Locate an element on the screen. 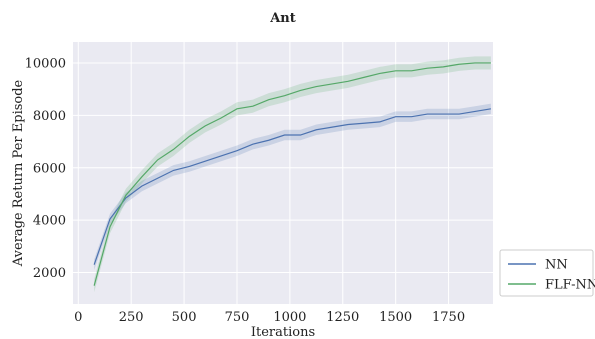 This screenshot has height=339, width=595. y-tick-label: 4000 is located at coordinates (49, 221).